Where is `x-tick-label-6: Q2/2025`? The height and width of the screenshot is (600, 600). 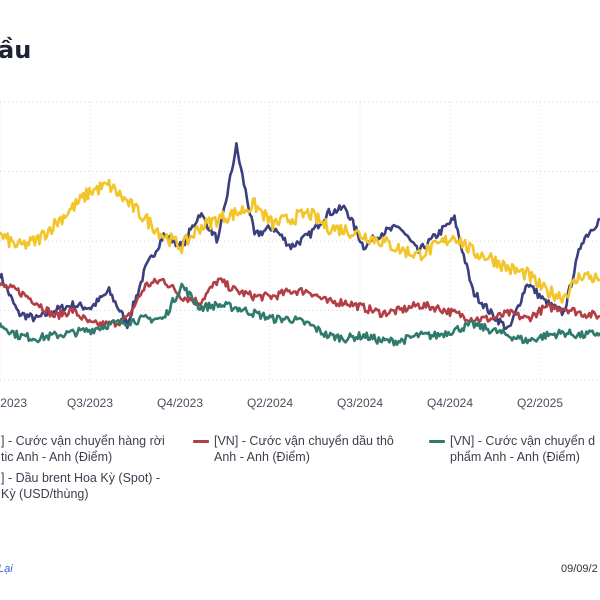 x-tick-label-6: Q2/2025 is located at coordinates (540, 403).